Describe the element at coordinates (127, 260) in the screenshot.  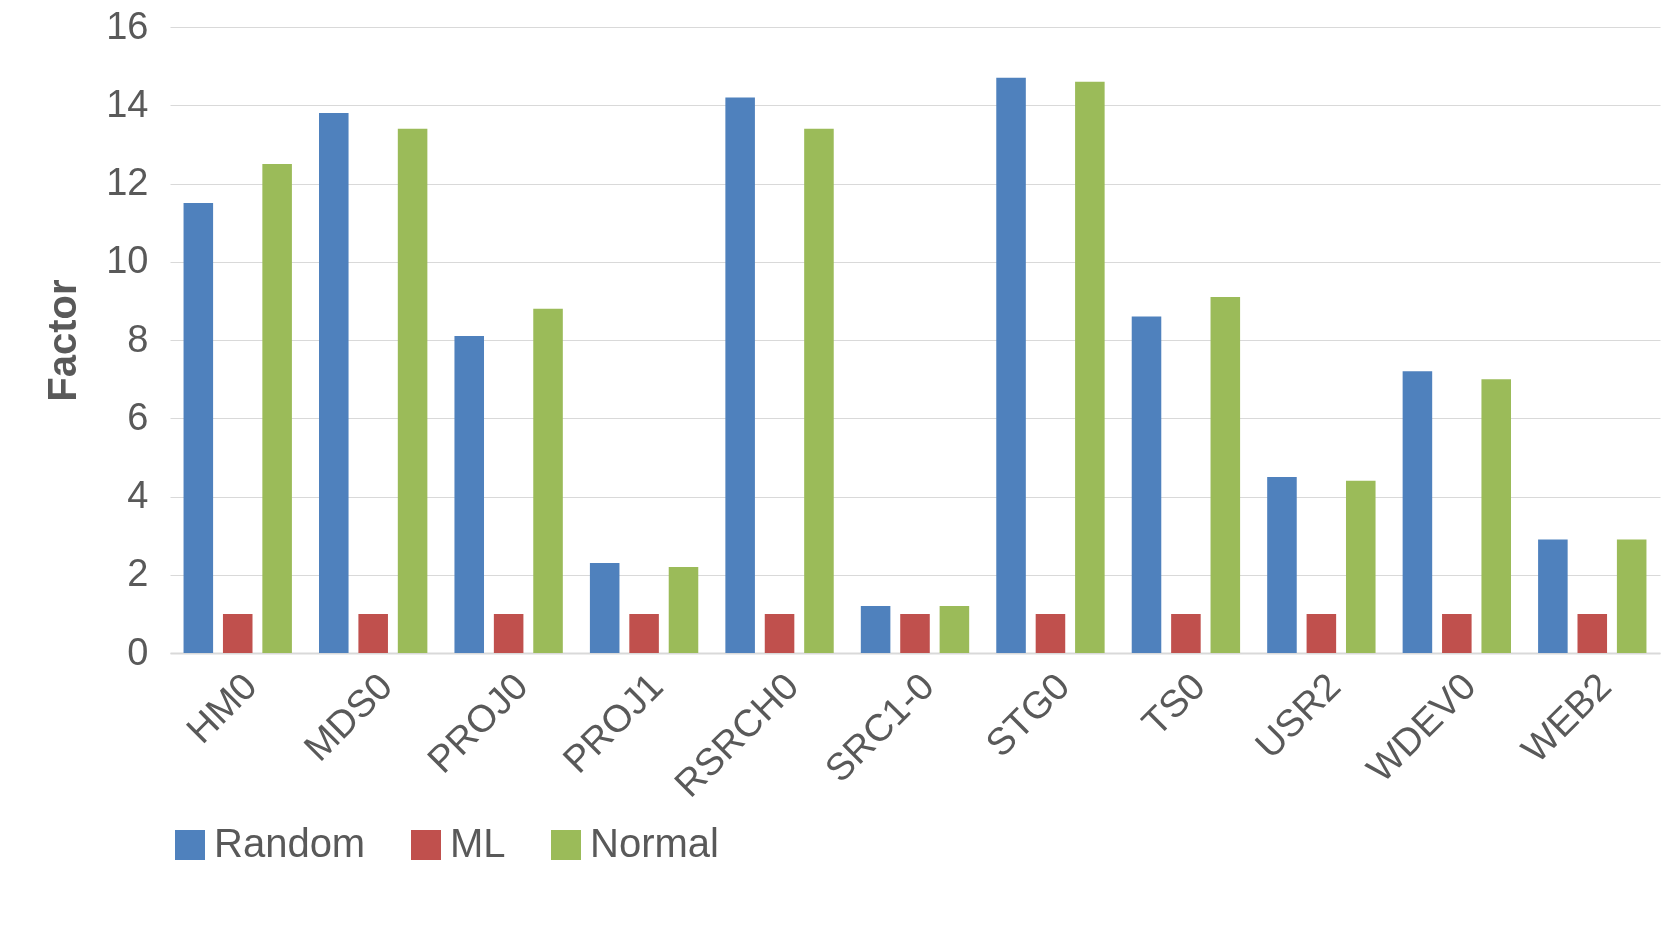
I see `y-tick-label: 10` at that location.